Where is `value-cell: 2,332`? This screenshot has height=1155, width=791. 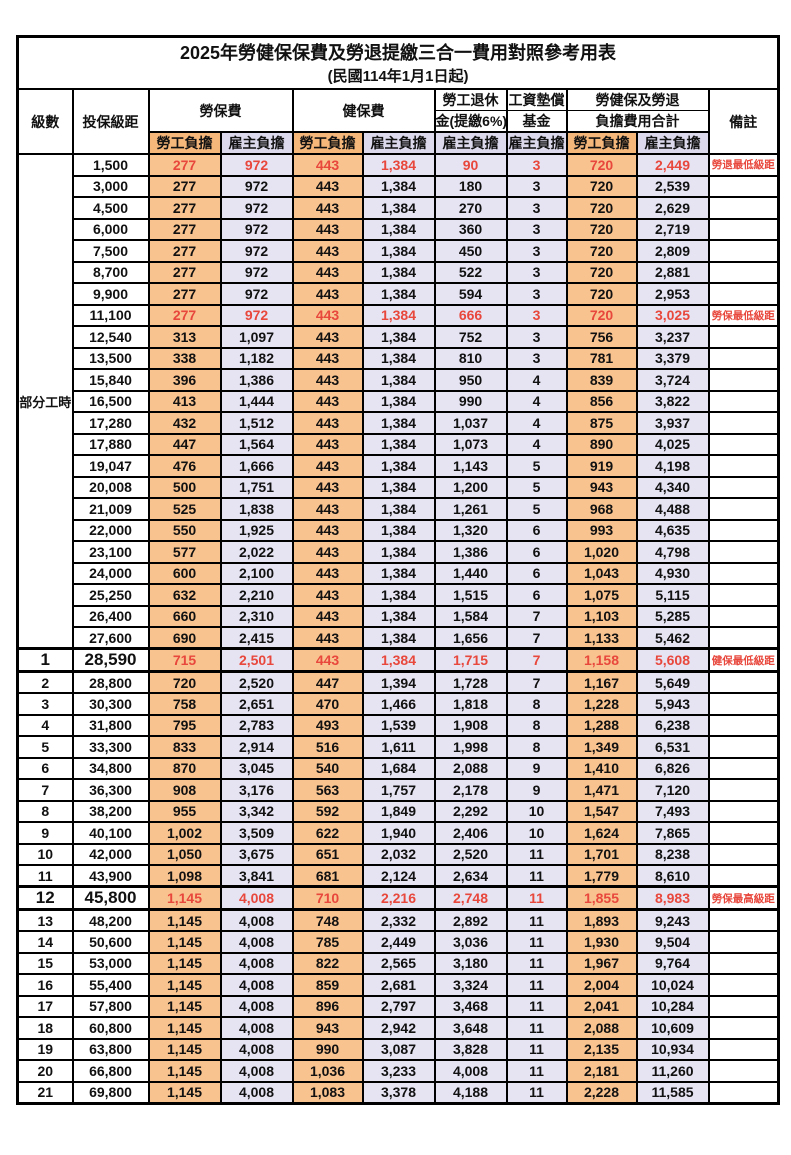 value-cell: 2,332 is located at coordinates (398, 920).